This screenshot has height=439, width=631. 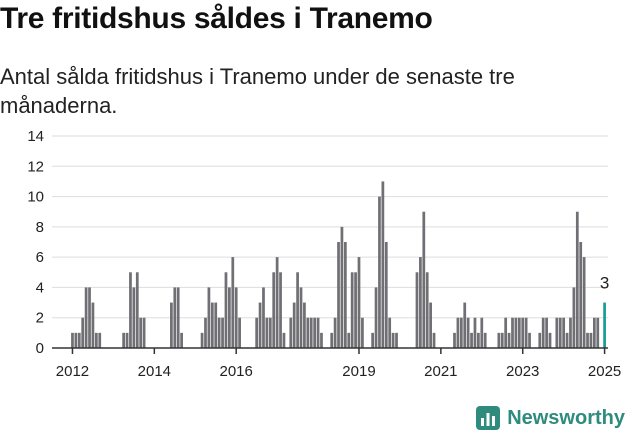 What do you see at coordinates (488, 418) in the screenshot?
I see `newsworthy-chart-icon` at bounding box center [488, 418].